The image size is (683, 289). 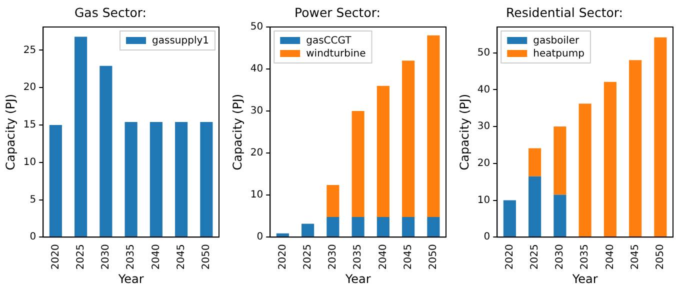 What do you see at coordinates (329, 41) in the screenshot?
I see `legend-label: gasCCGT` at bounding box center [329, 41].